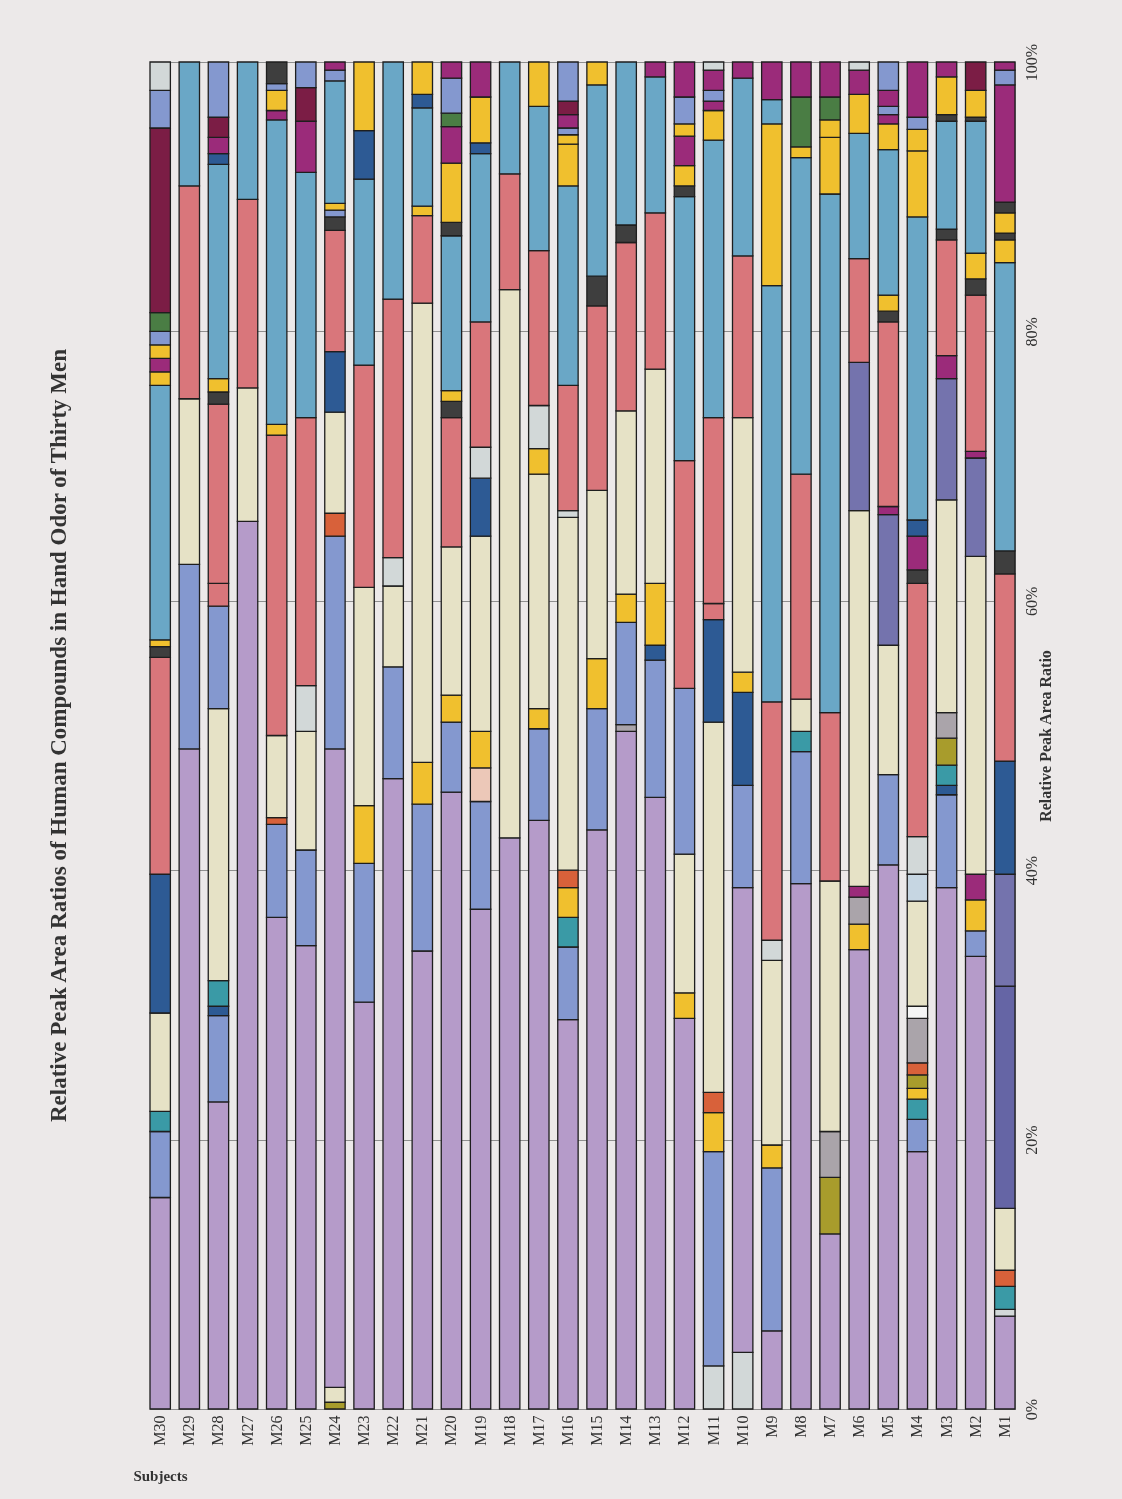 This screenshot has height=1499, width=1122. I want to click on x-tick-label: M30, so click(160, 1430).